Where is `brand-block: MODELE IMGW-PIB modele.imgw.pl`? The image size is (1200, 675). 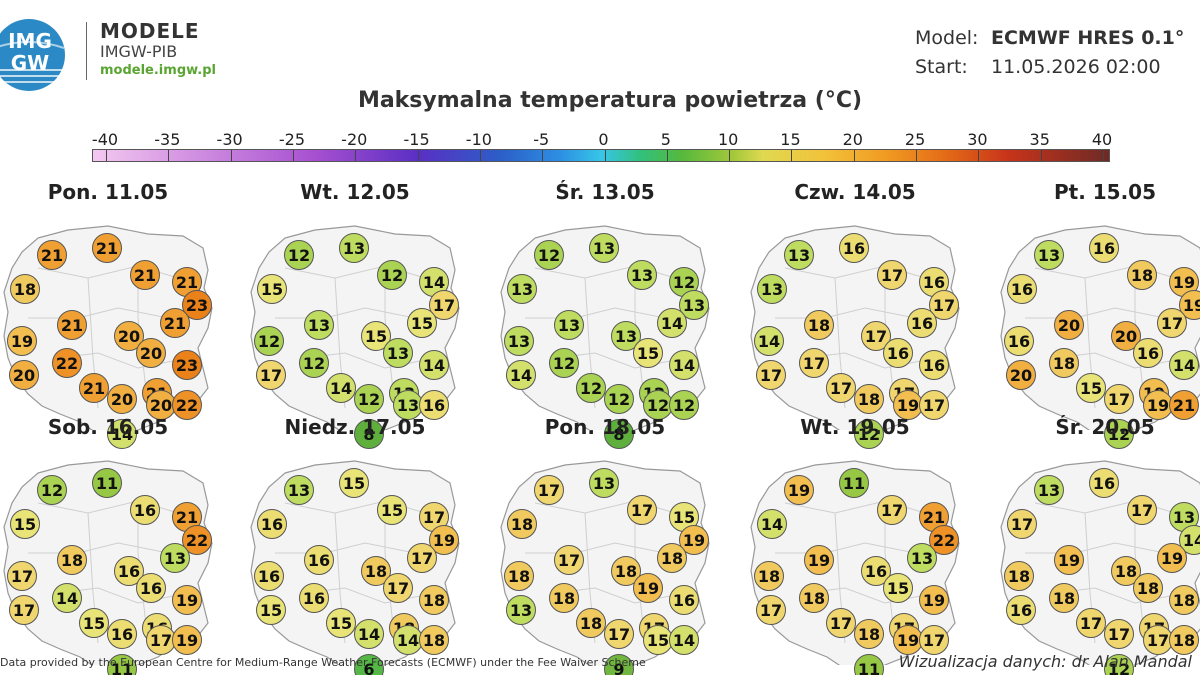 brand-block: MODELE IMGW-PIB modele.imgw.pl is located at coordinates (158, 50).